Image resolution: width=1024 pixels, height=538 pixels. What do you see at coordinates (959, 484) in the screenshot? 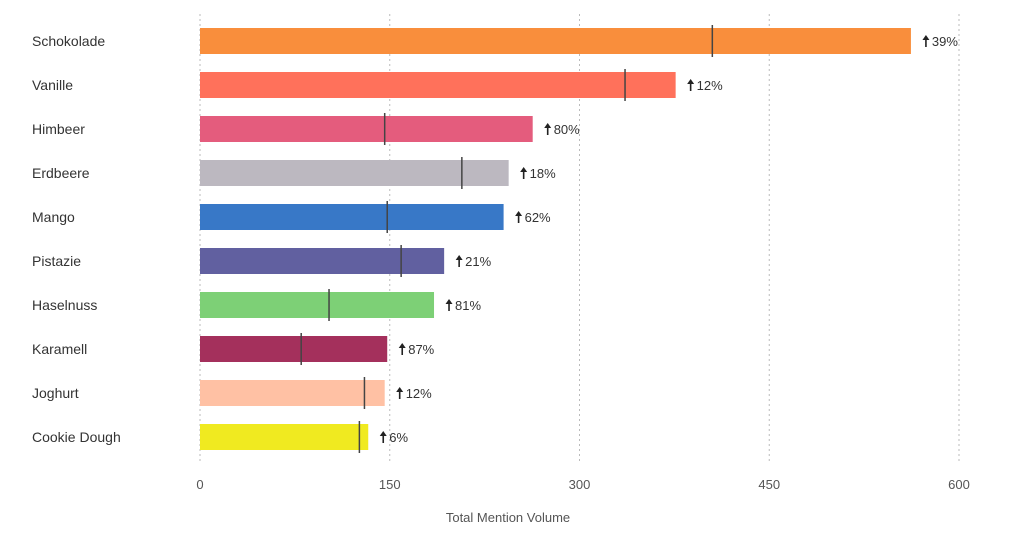
I see `x-tick-label: 600` at bounding box center [959, 484].